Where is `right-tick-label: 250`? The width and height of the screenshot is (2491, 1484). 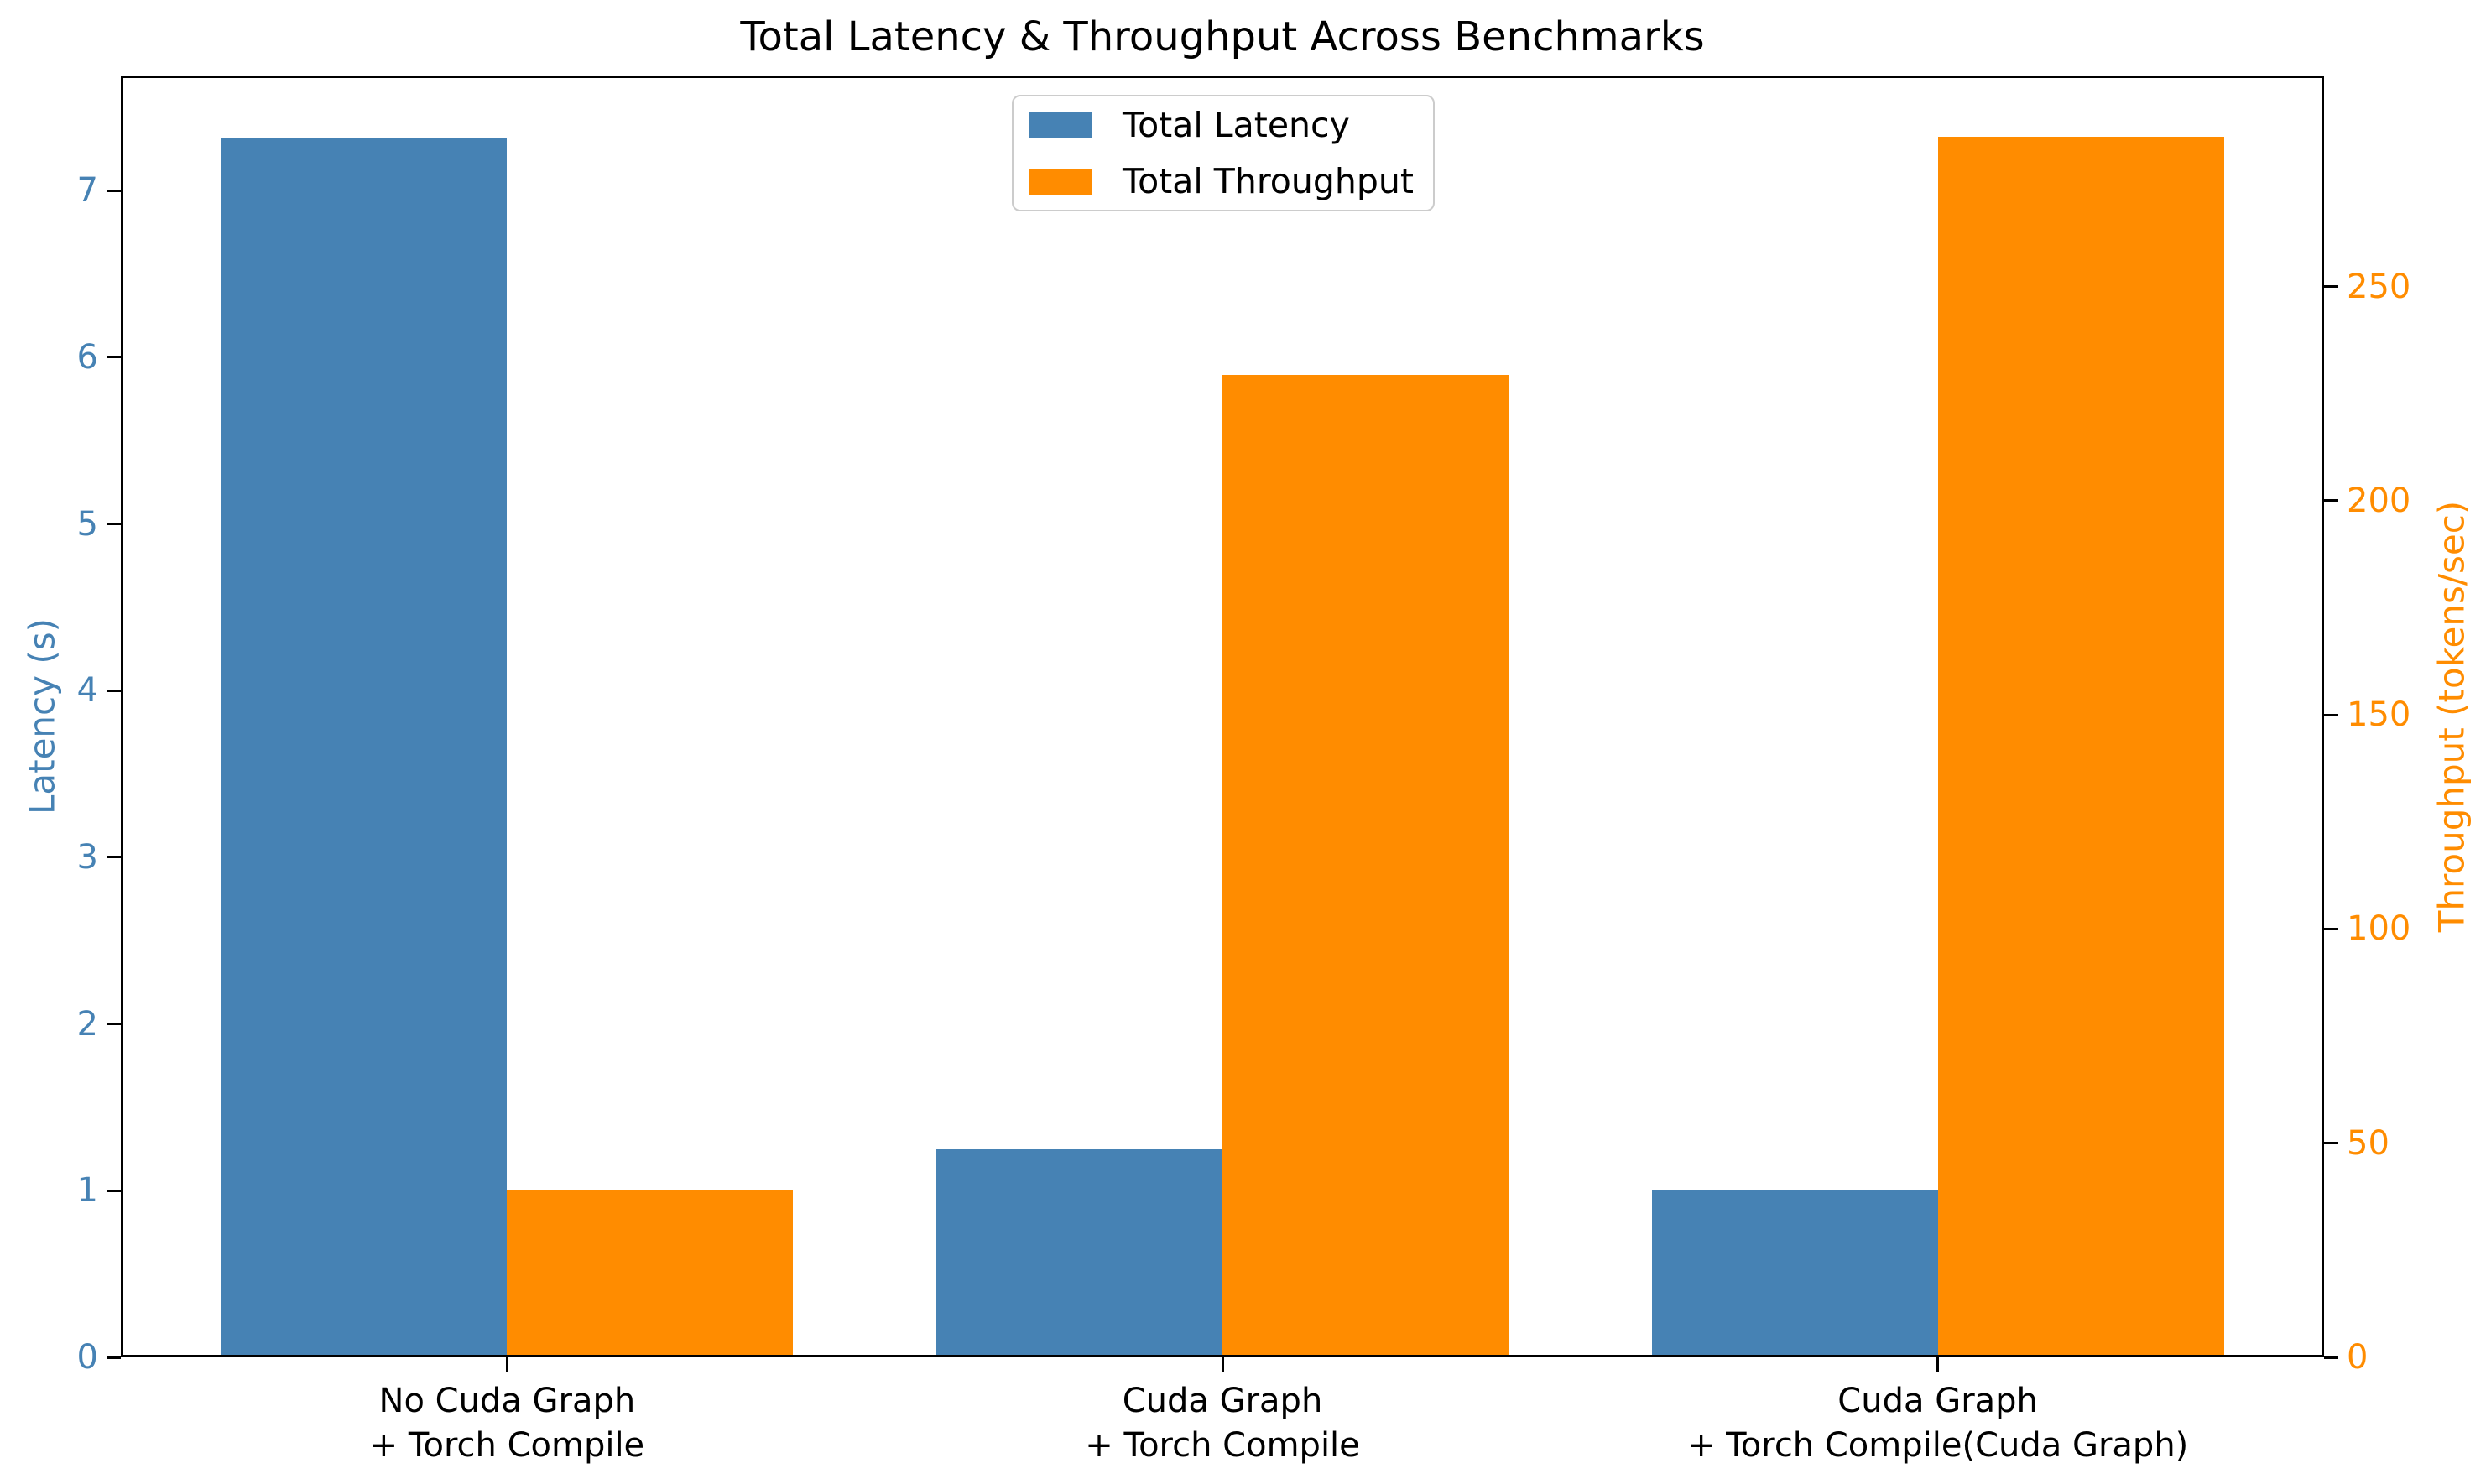
right-tick-label: 250 is located at coordinates (2379, 286).